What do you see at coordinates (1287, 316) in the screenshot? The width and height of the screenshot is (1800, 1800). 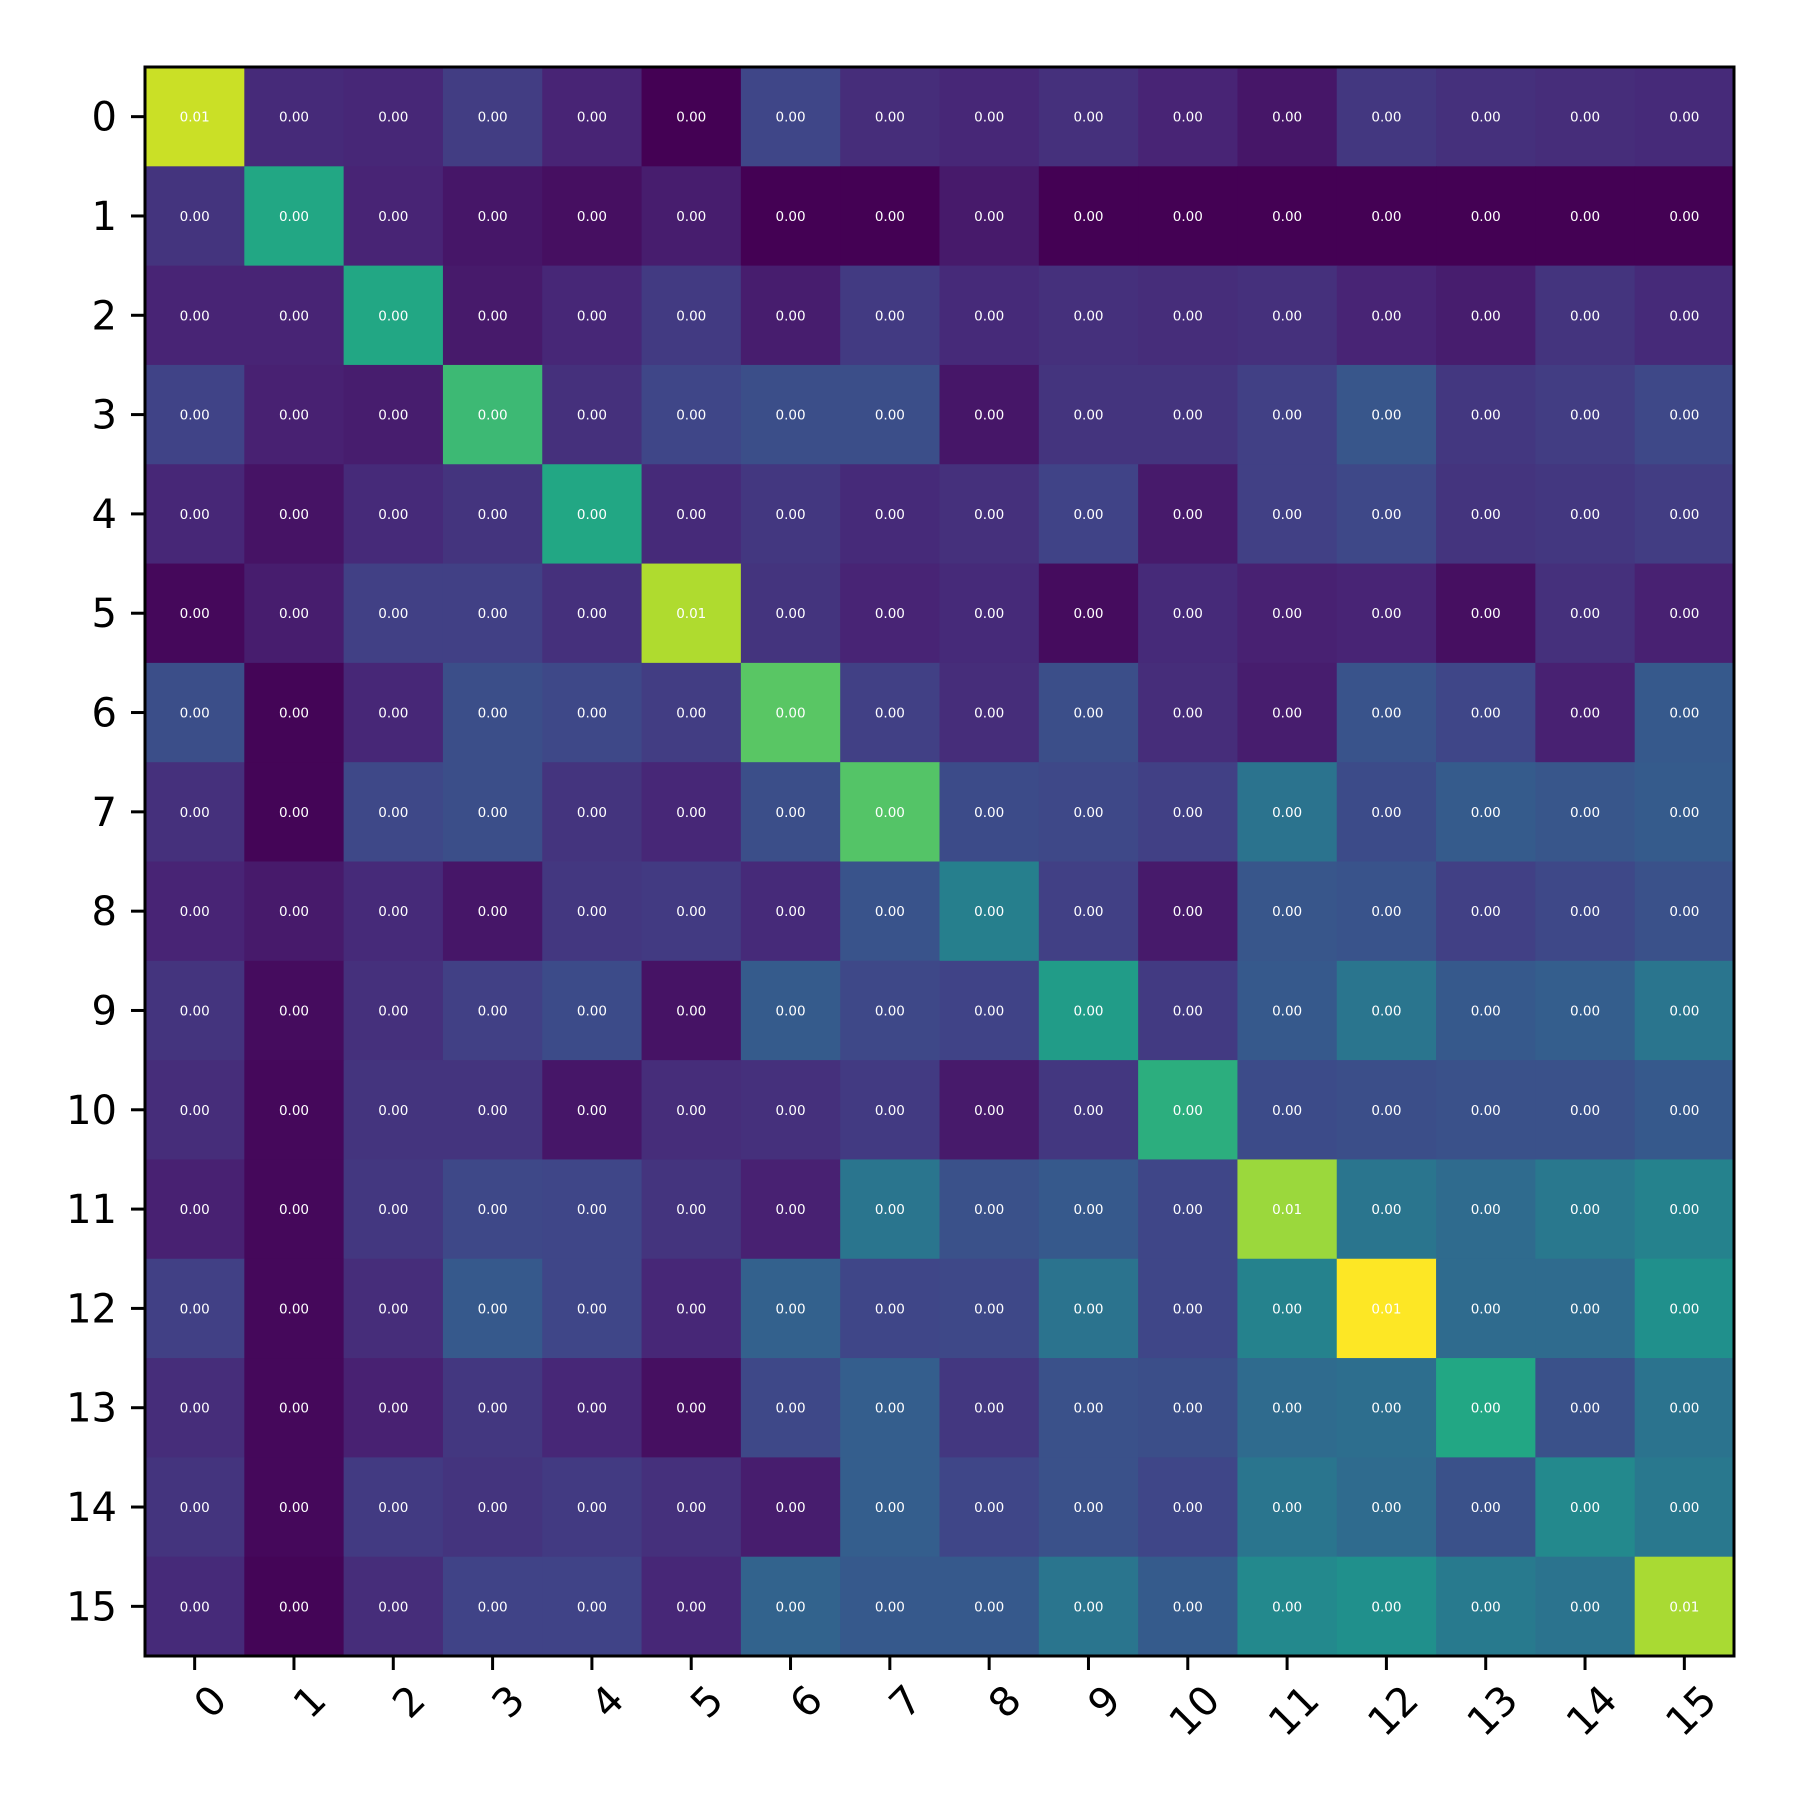 I see `cell-value-label-2-11: 0.00` at bounding box center [1287, 316].